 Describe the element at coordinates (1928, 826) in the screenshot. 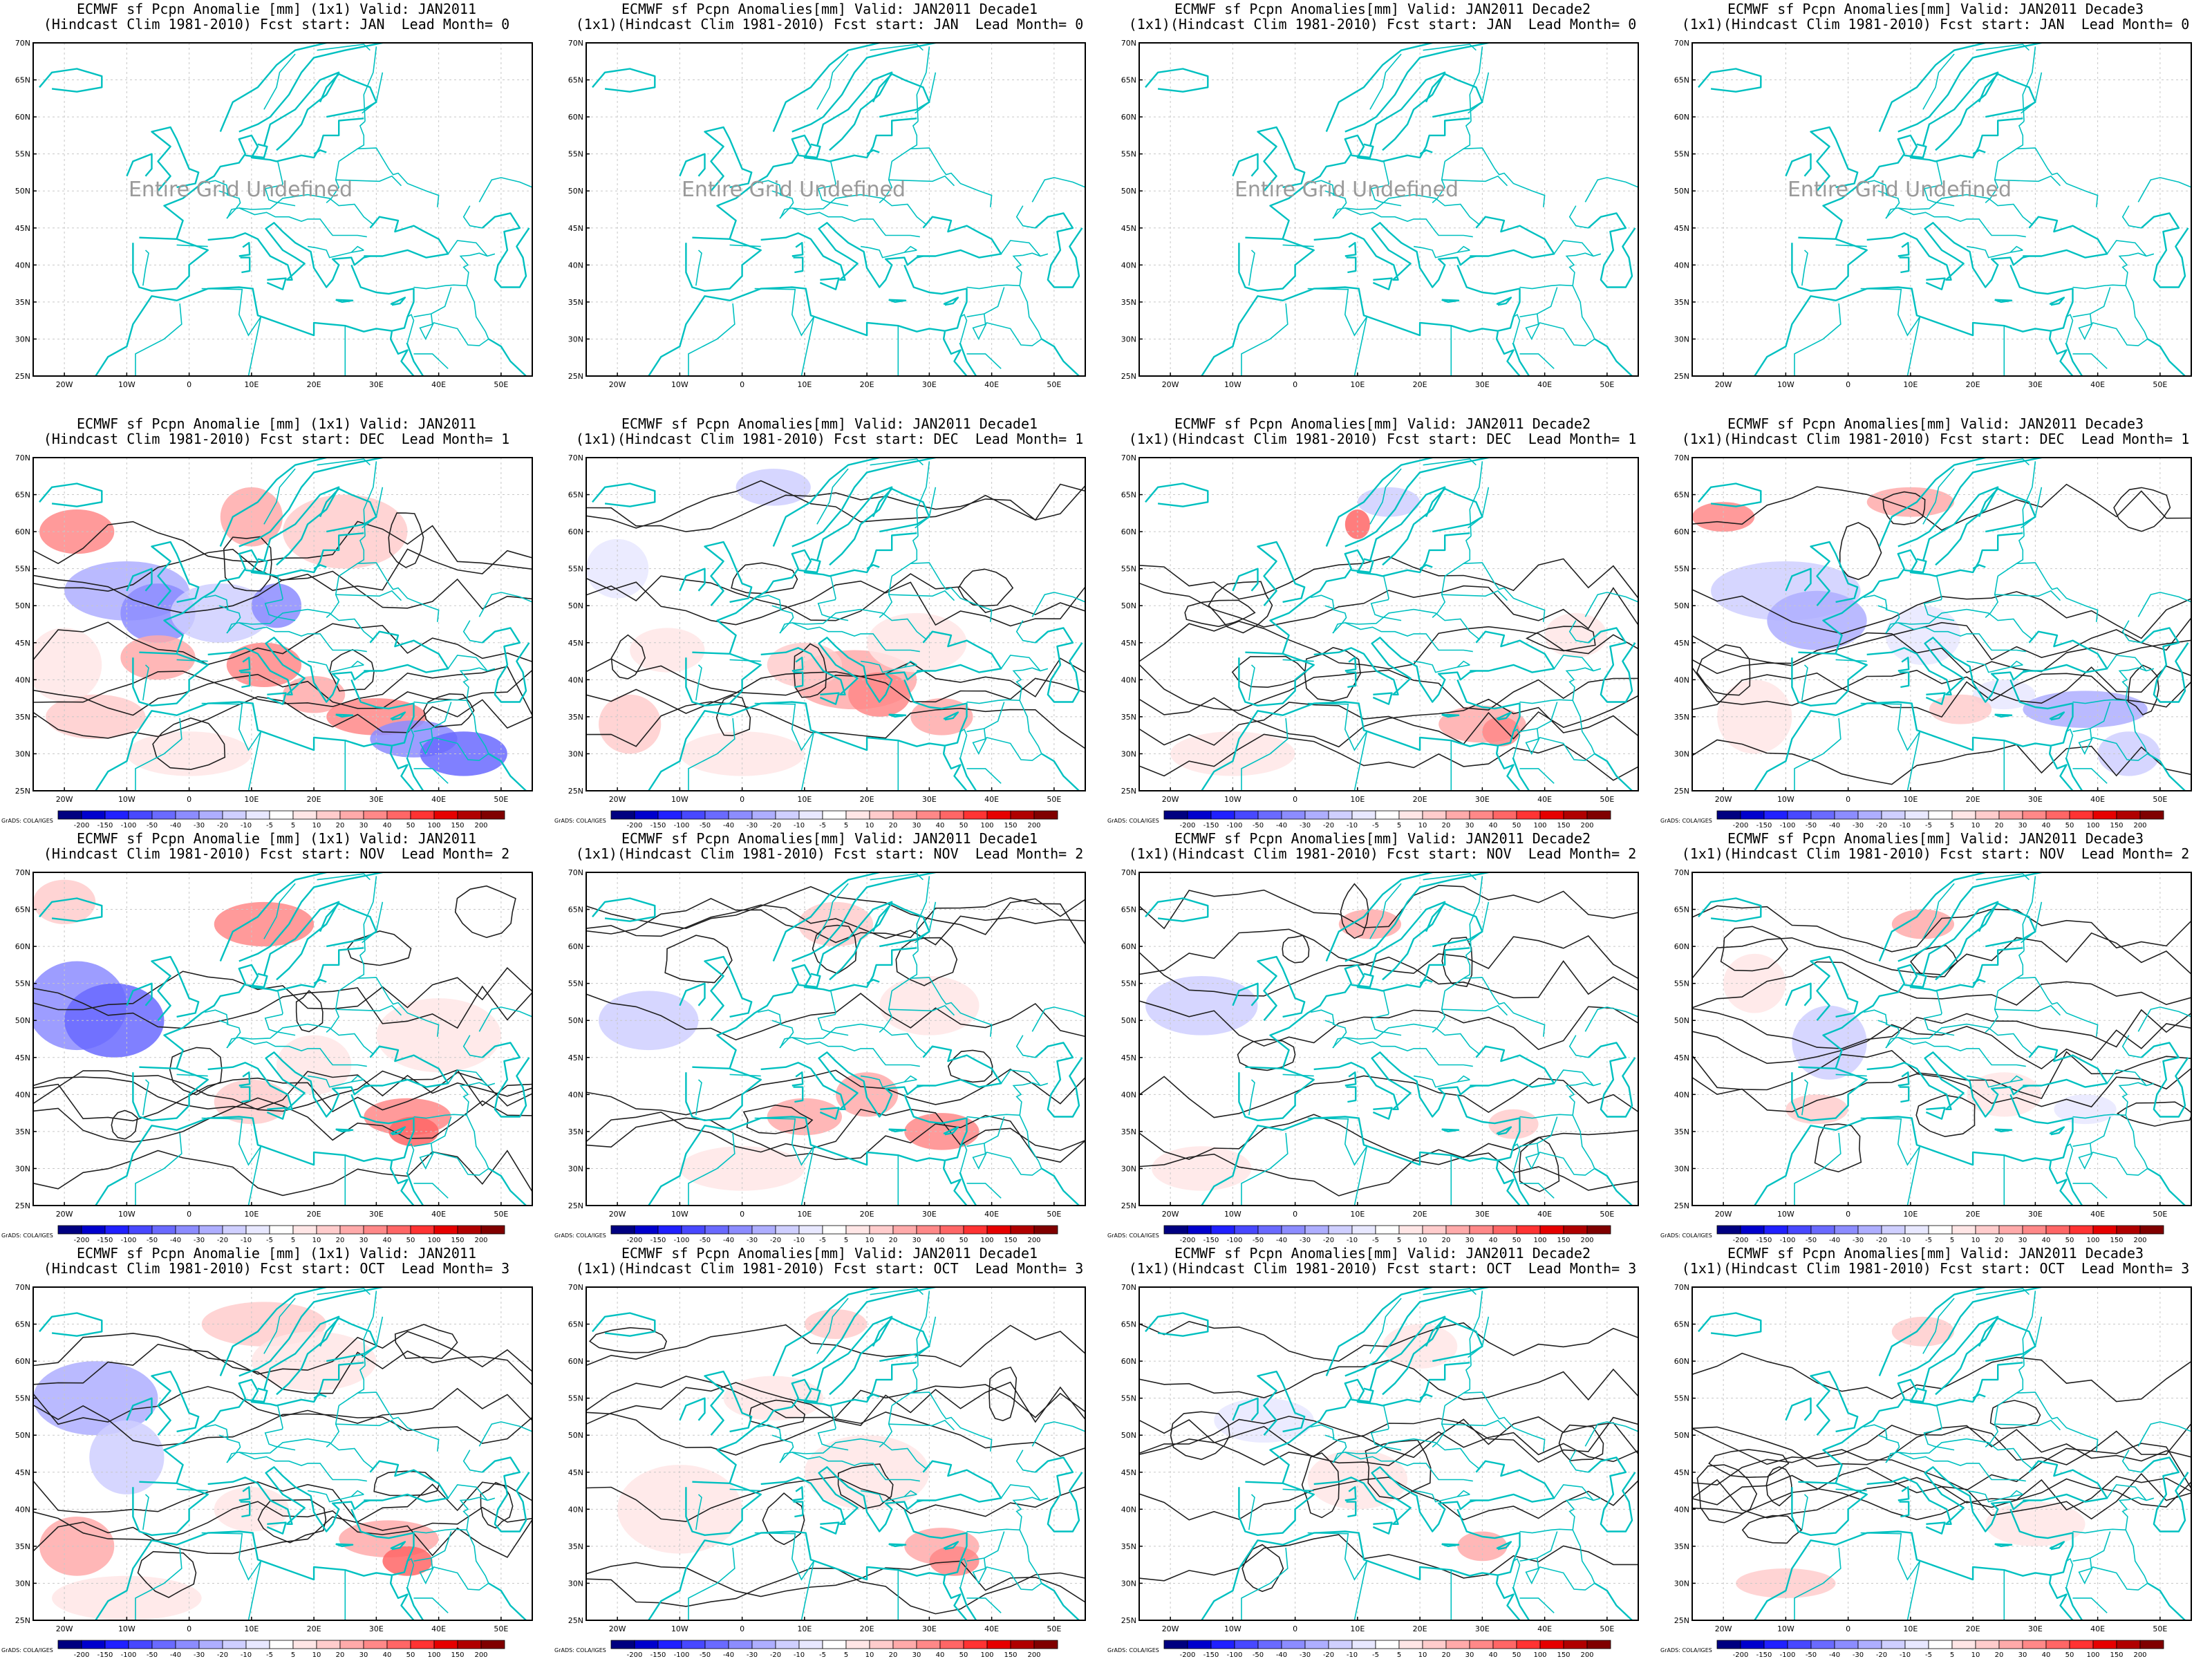

I see `colorbar-level-label: -5` at that location.